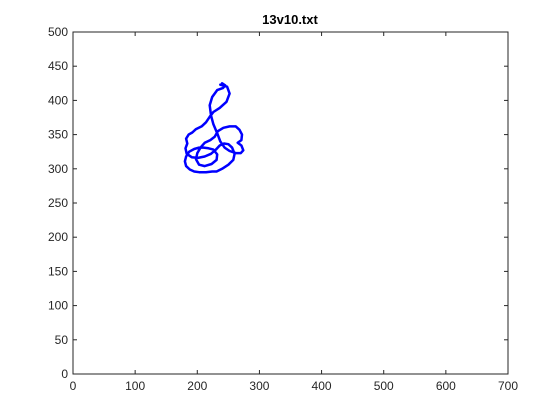  I want to click on y-tick-label: 200, so click(58, 237).